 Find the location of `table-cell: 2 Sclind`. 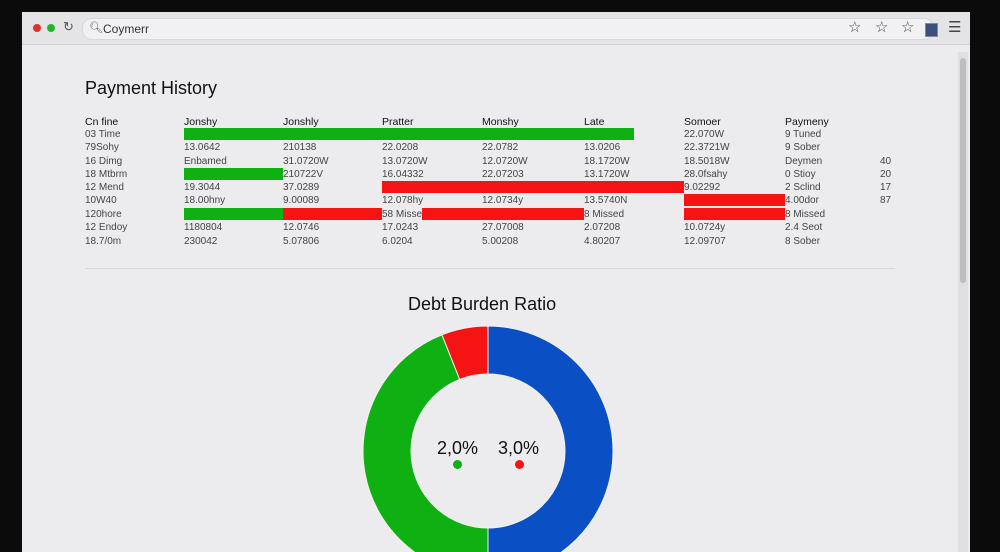

table-cell: 2 Sclind is located at coordinates (803, 187).